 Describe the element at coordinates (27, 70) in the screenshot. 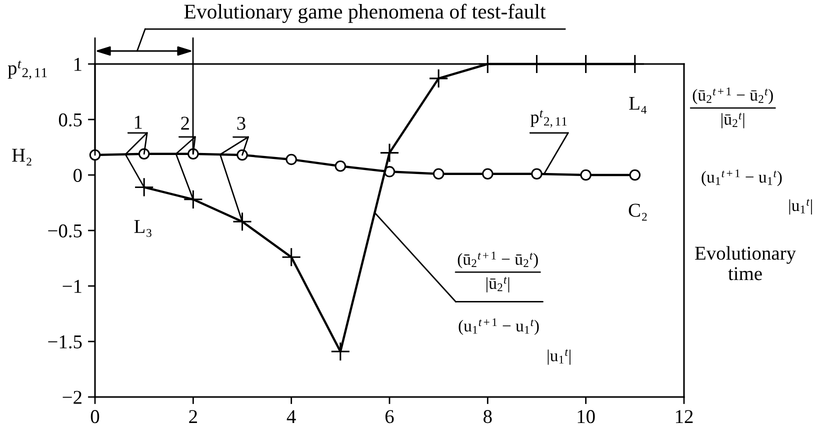

I see `y-axis-title: p$^{t}$$_{2,11}$` at that location.